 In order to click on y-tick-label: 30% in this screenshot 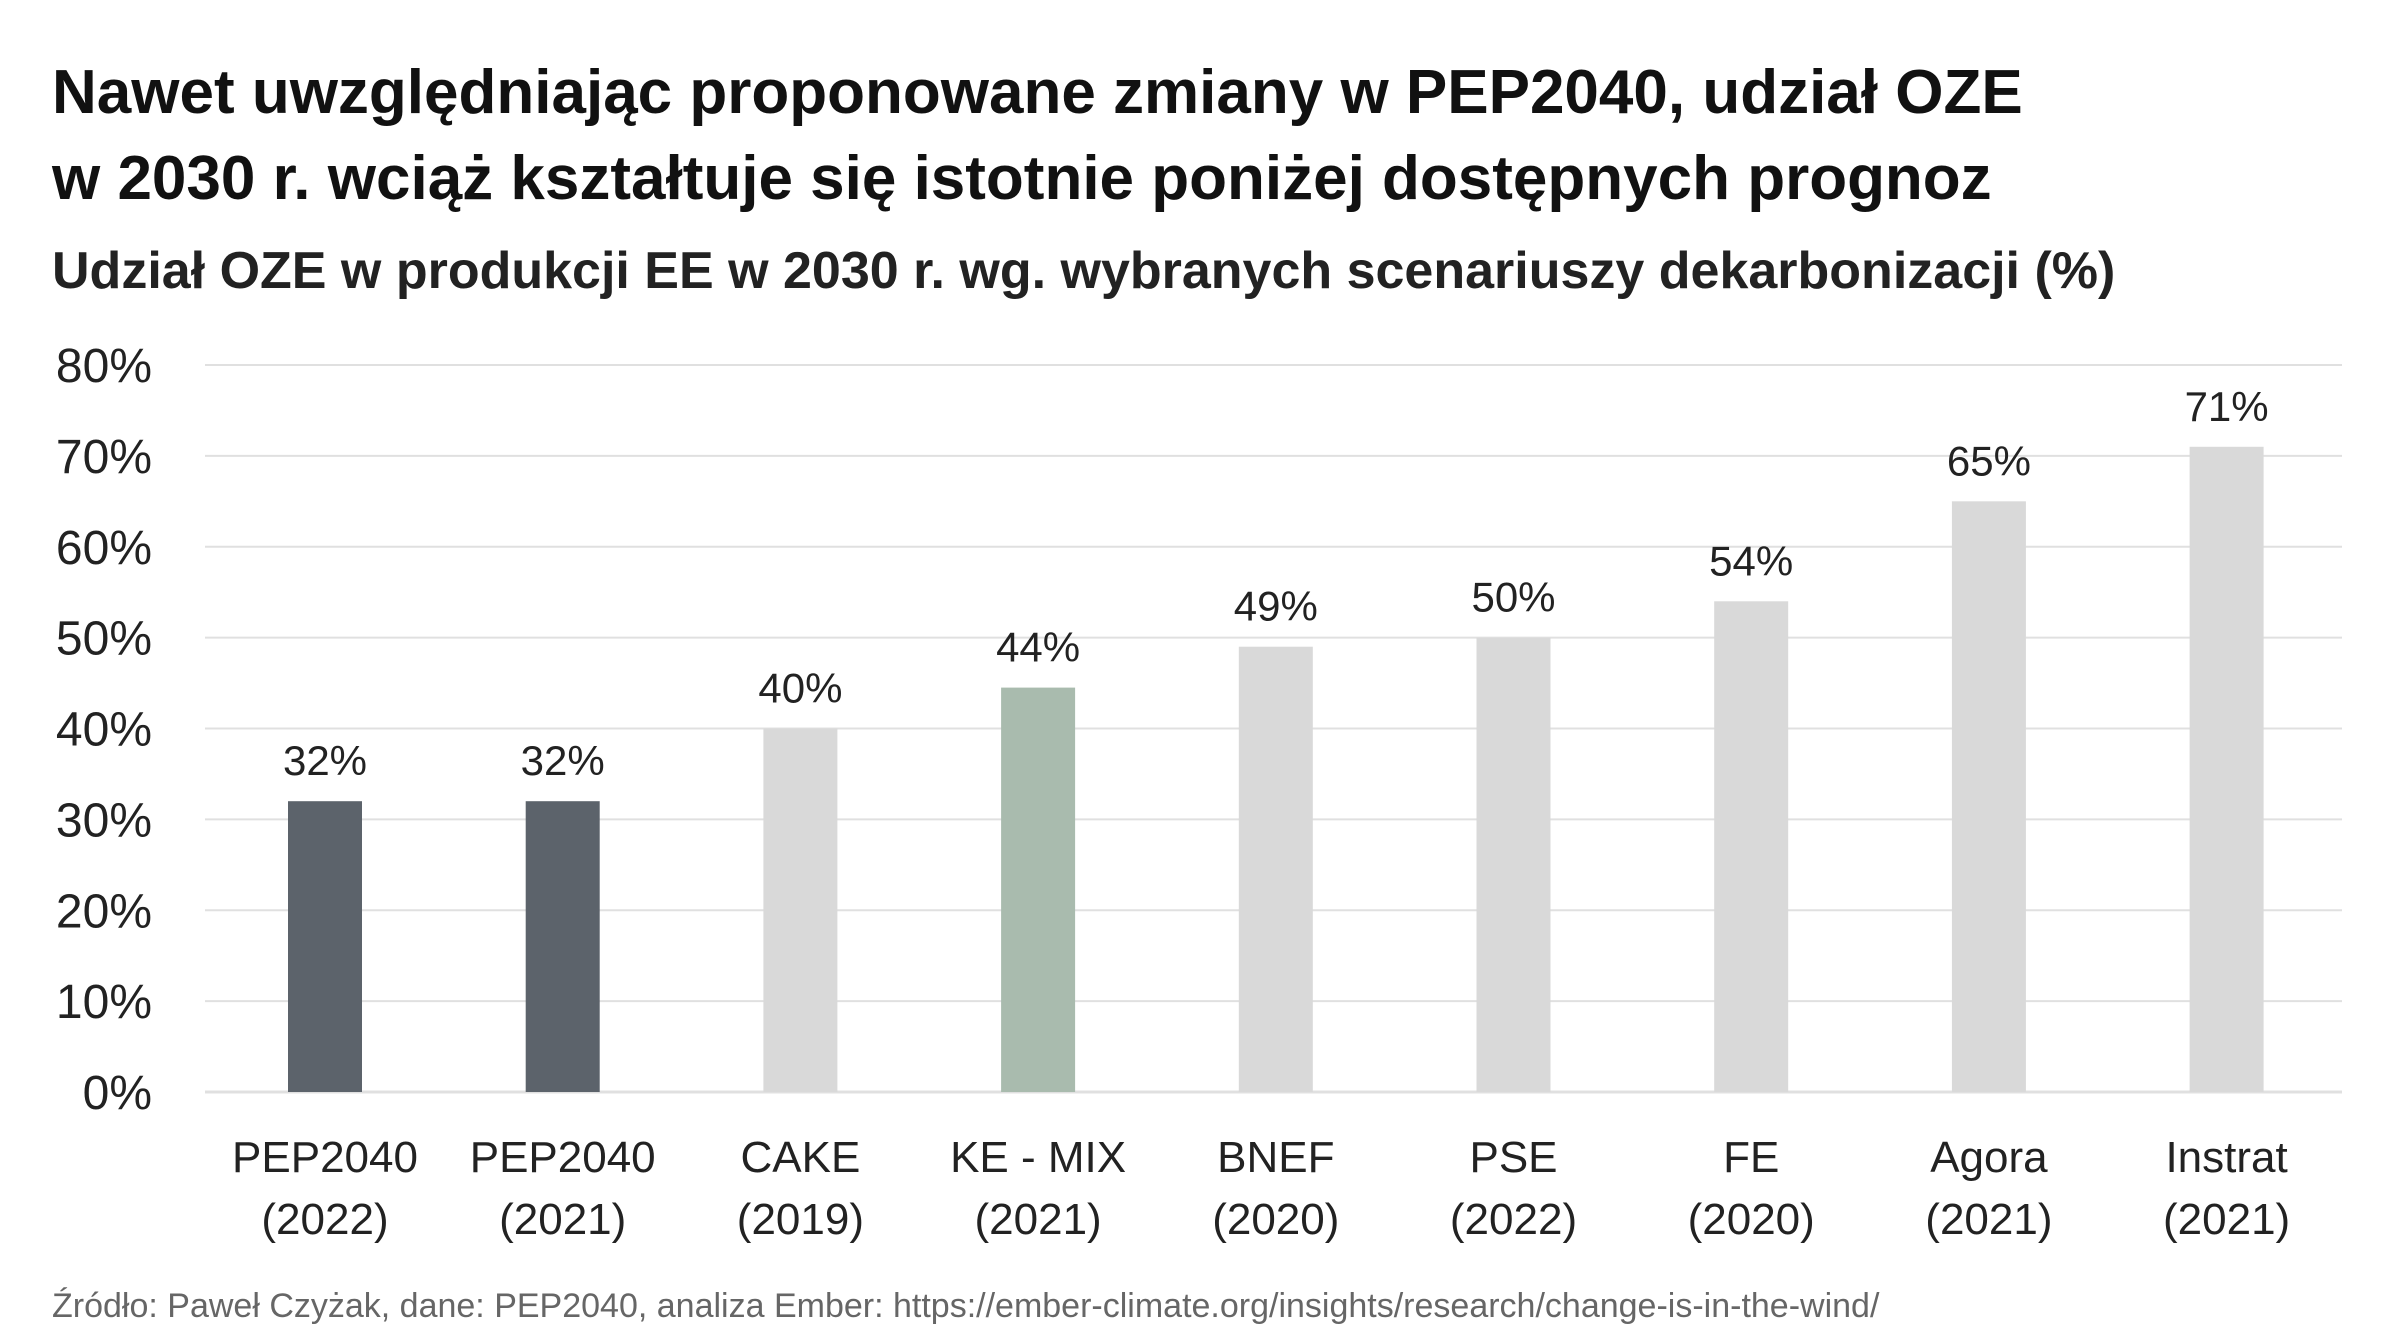, I will do `click(104, 820)`.